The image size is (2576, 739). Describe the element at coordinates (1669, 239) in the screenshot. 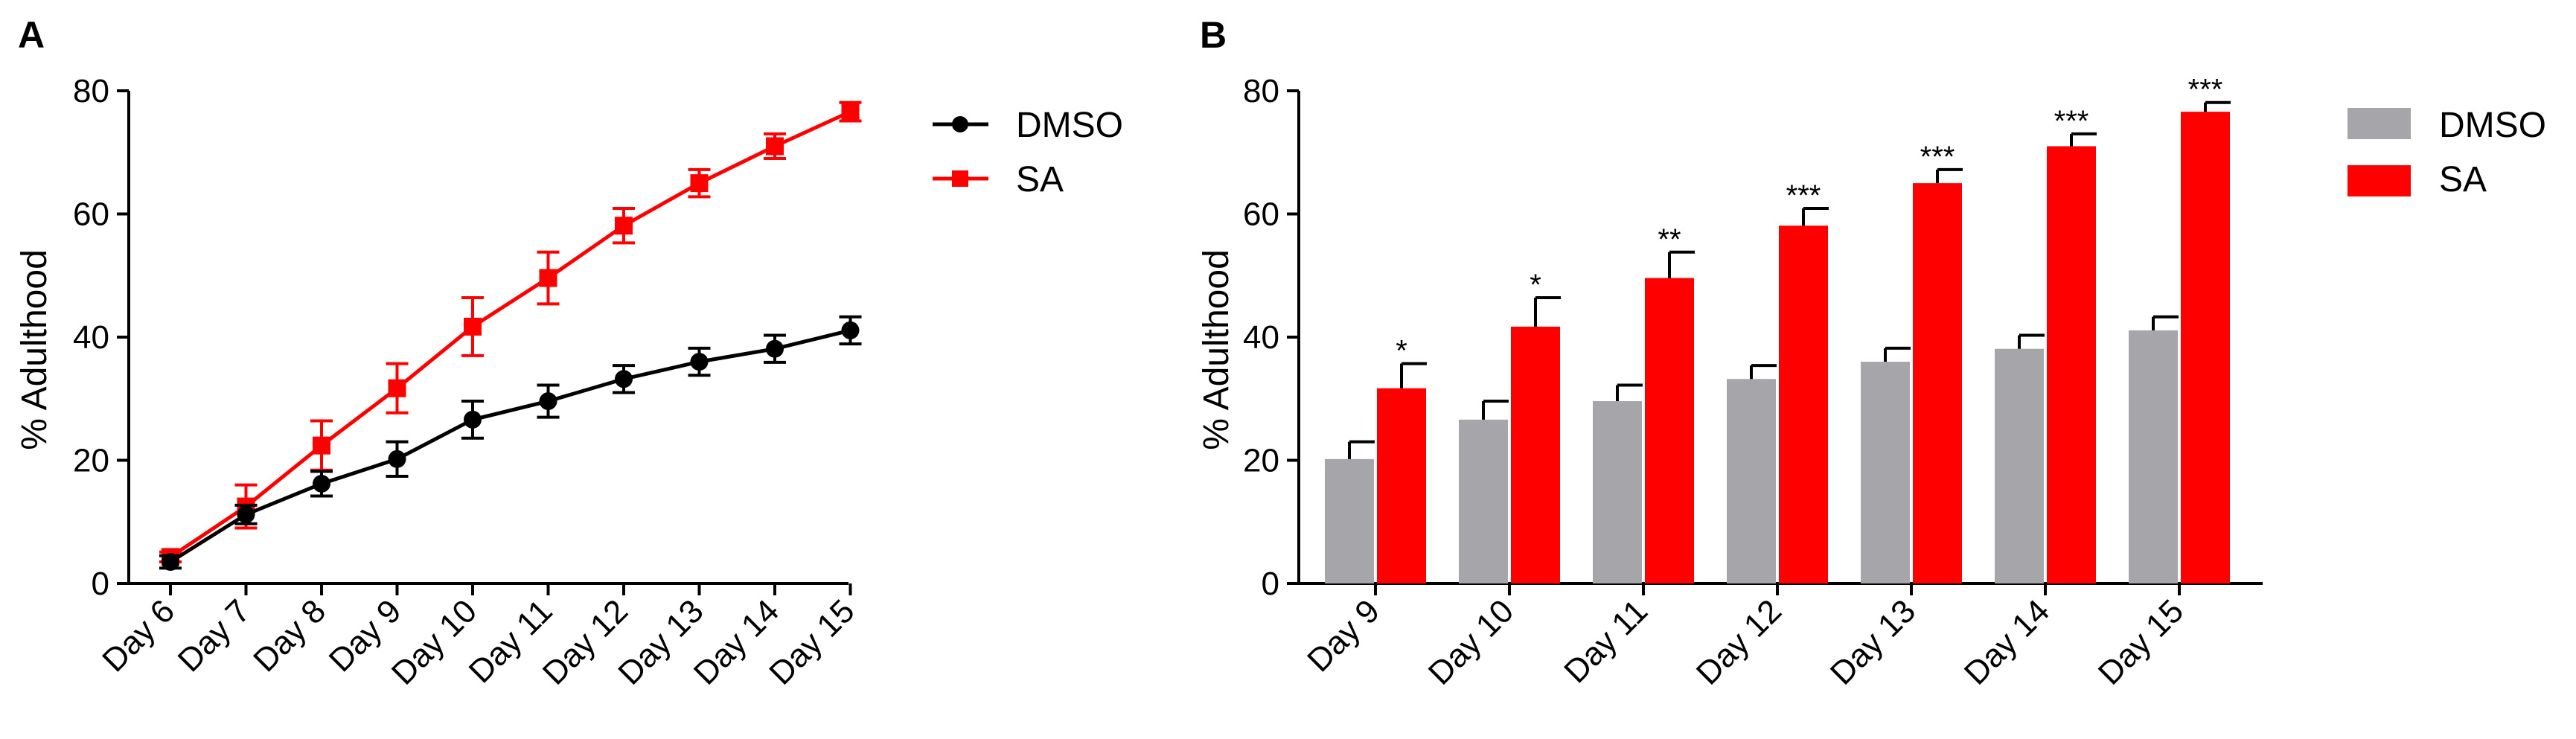

I see `panel-b-significance-day-11: **` at that location.